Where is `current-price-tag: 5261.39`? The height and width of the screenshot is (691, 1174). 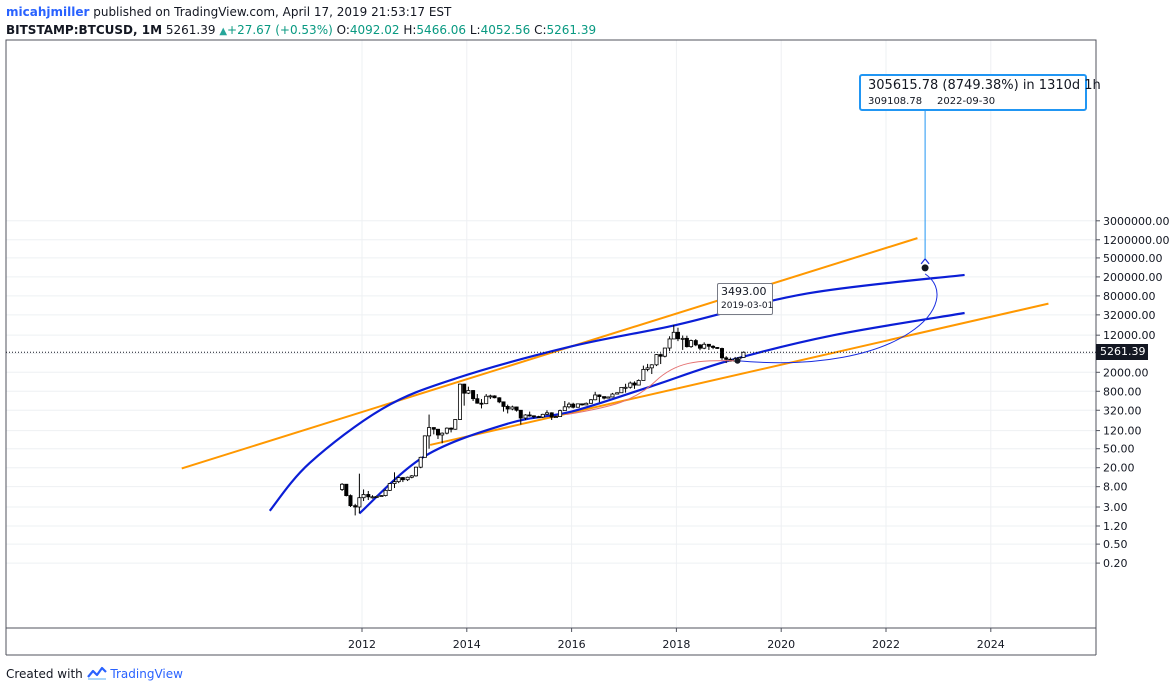
current-price-tag: 5261.39 is located at coordinates (1122, 352).